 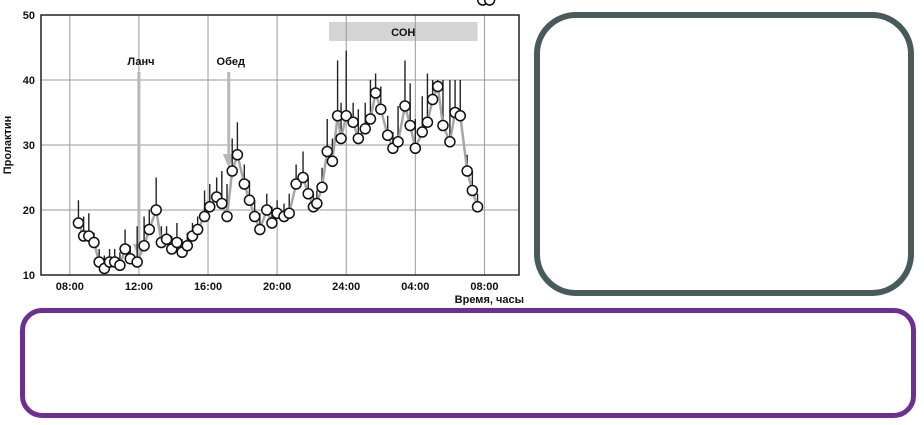 I want to click on y-tick-label: 40, so click(x=29, y=81).